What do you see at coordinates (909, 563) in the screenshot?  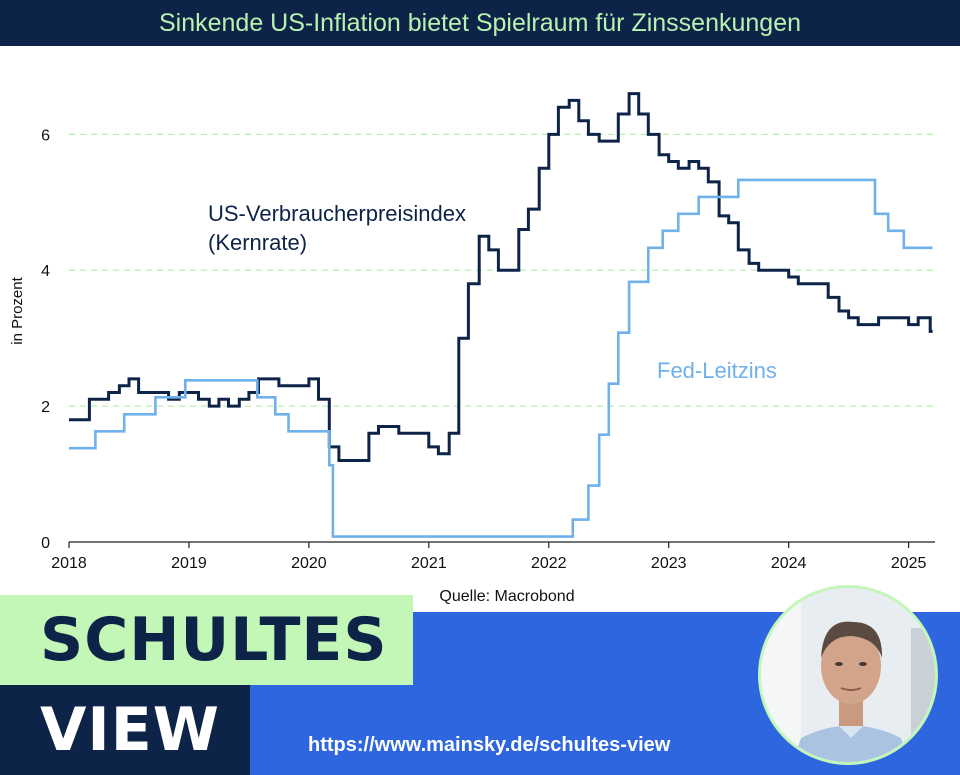 I see `x-tick-label: 2025` at bounding box center [909, 563].